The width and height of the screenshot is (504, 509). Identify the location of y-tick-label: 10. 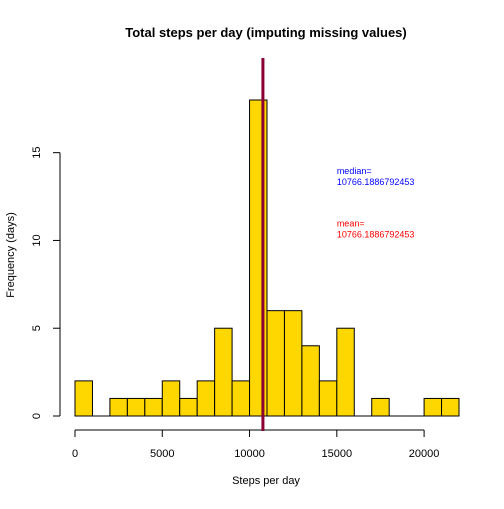
(37, 240).